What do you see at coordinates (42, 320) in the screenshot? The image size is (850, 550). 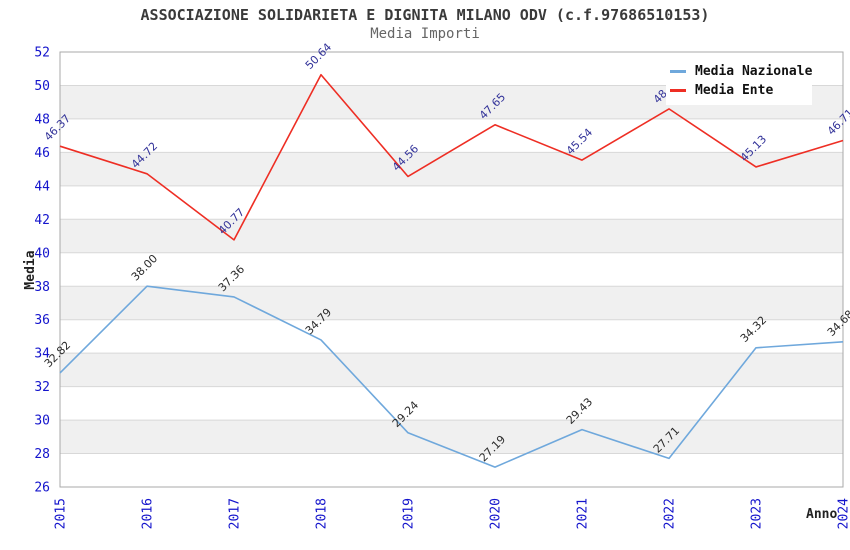 I see `y-tick-label: 36` at bounding box center [42, 320].